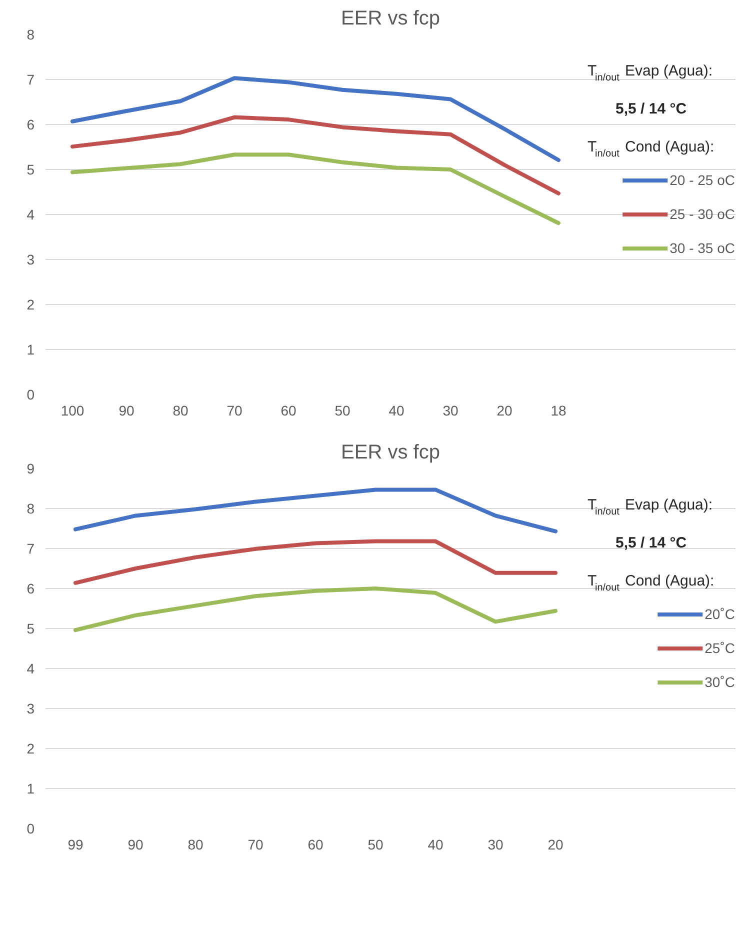 The height and width of the screenshot is (936, 753). Describe the element at coordinates (702, 248) in the screenshot. I see `legend-label: 30 - 35 oC` at that location.